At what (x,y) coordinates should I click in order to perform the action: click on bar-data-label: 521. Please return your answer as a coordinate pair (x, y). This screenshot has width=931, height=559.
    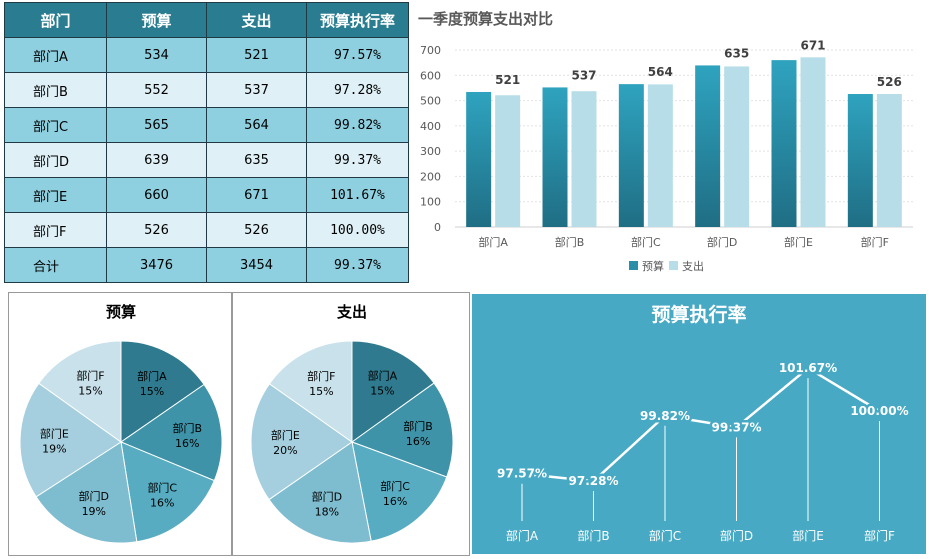
    Looking at the image, I should click on (507, 80).